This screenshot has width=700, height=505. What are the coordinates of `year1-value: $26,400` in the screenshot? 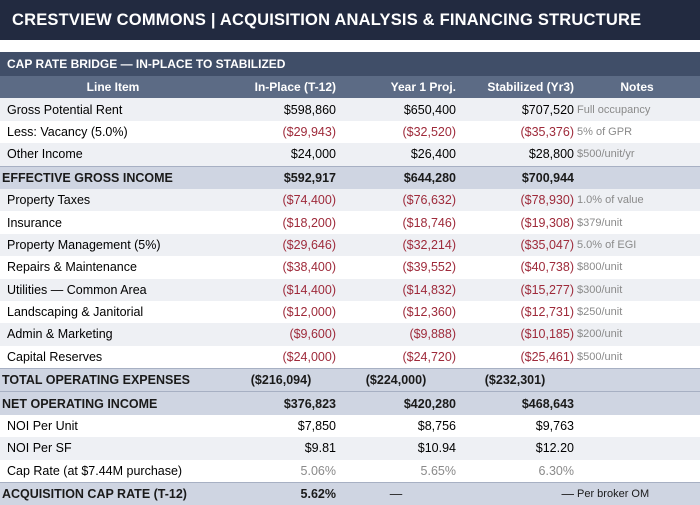 It's located at (396, 155).